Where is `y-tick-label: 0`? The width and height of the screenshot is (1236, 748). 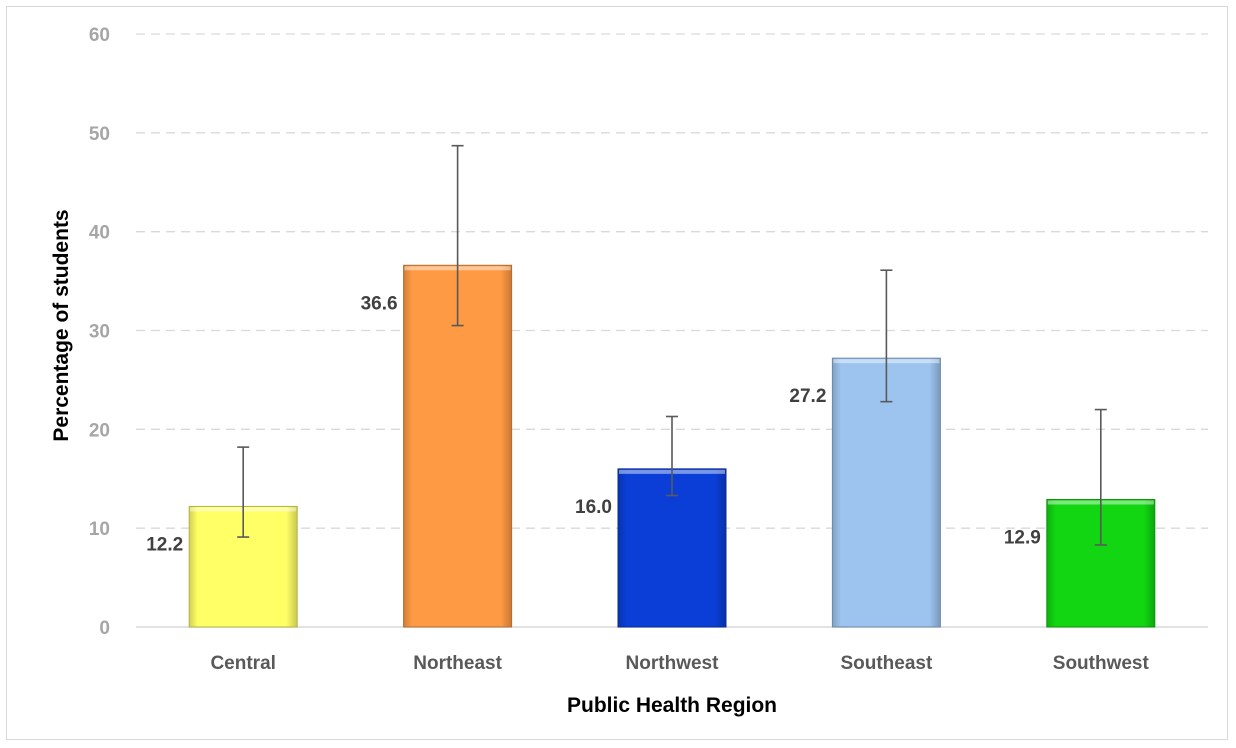 y-tick-label: 0 is located at coordinates (104, 628).